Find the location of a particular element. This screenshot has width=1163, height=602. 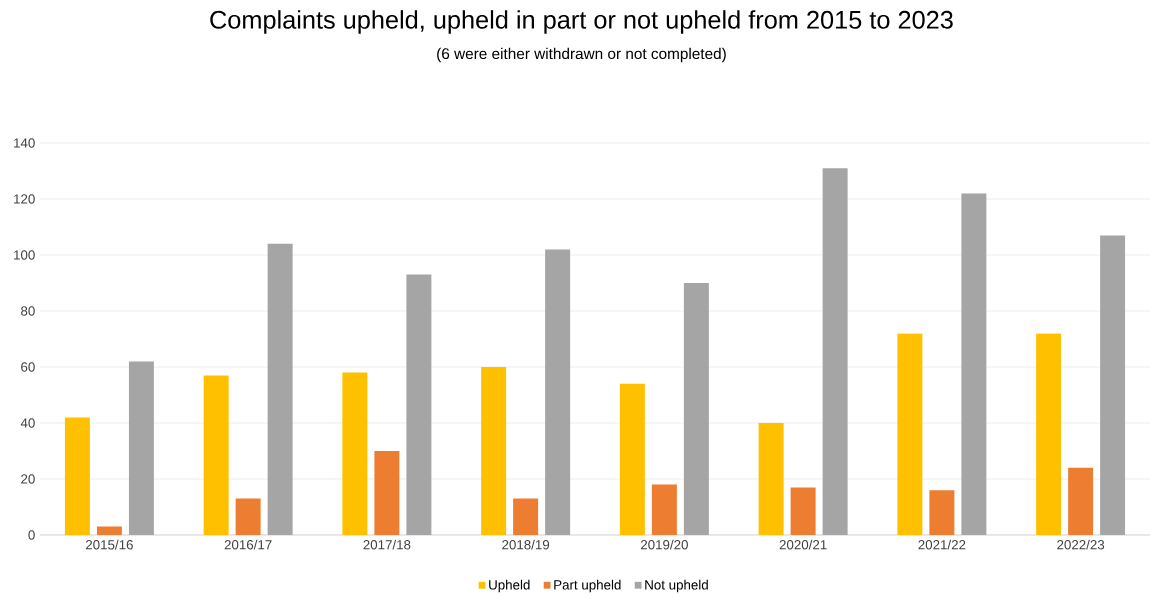

y-tick-label: 120 is located at coordinates (24, 199).